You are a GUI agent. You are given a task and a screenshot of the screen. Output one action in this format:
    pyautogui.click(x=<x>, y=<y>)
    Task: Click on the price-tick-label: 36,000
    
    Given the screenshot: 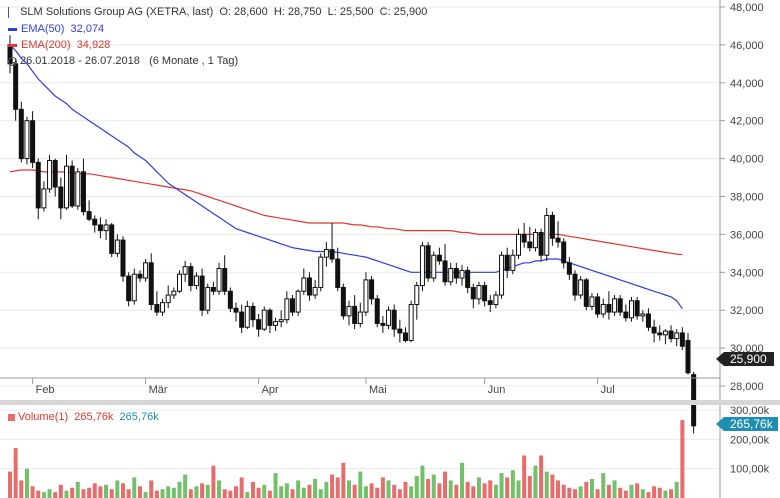 What is the action you would take?
    pyautogui.click(x=747, y=235)
    